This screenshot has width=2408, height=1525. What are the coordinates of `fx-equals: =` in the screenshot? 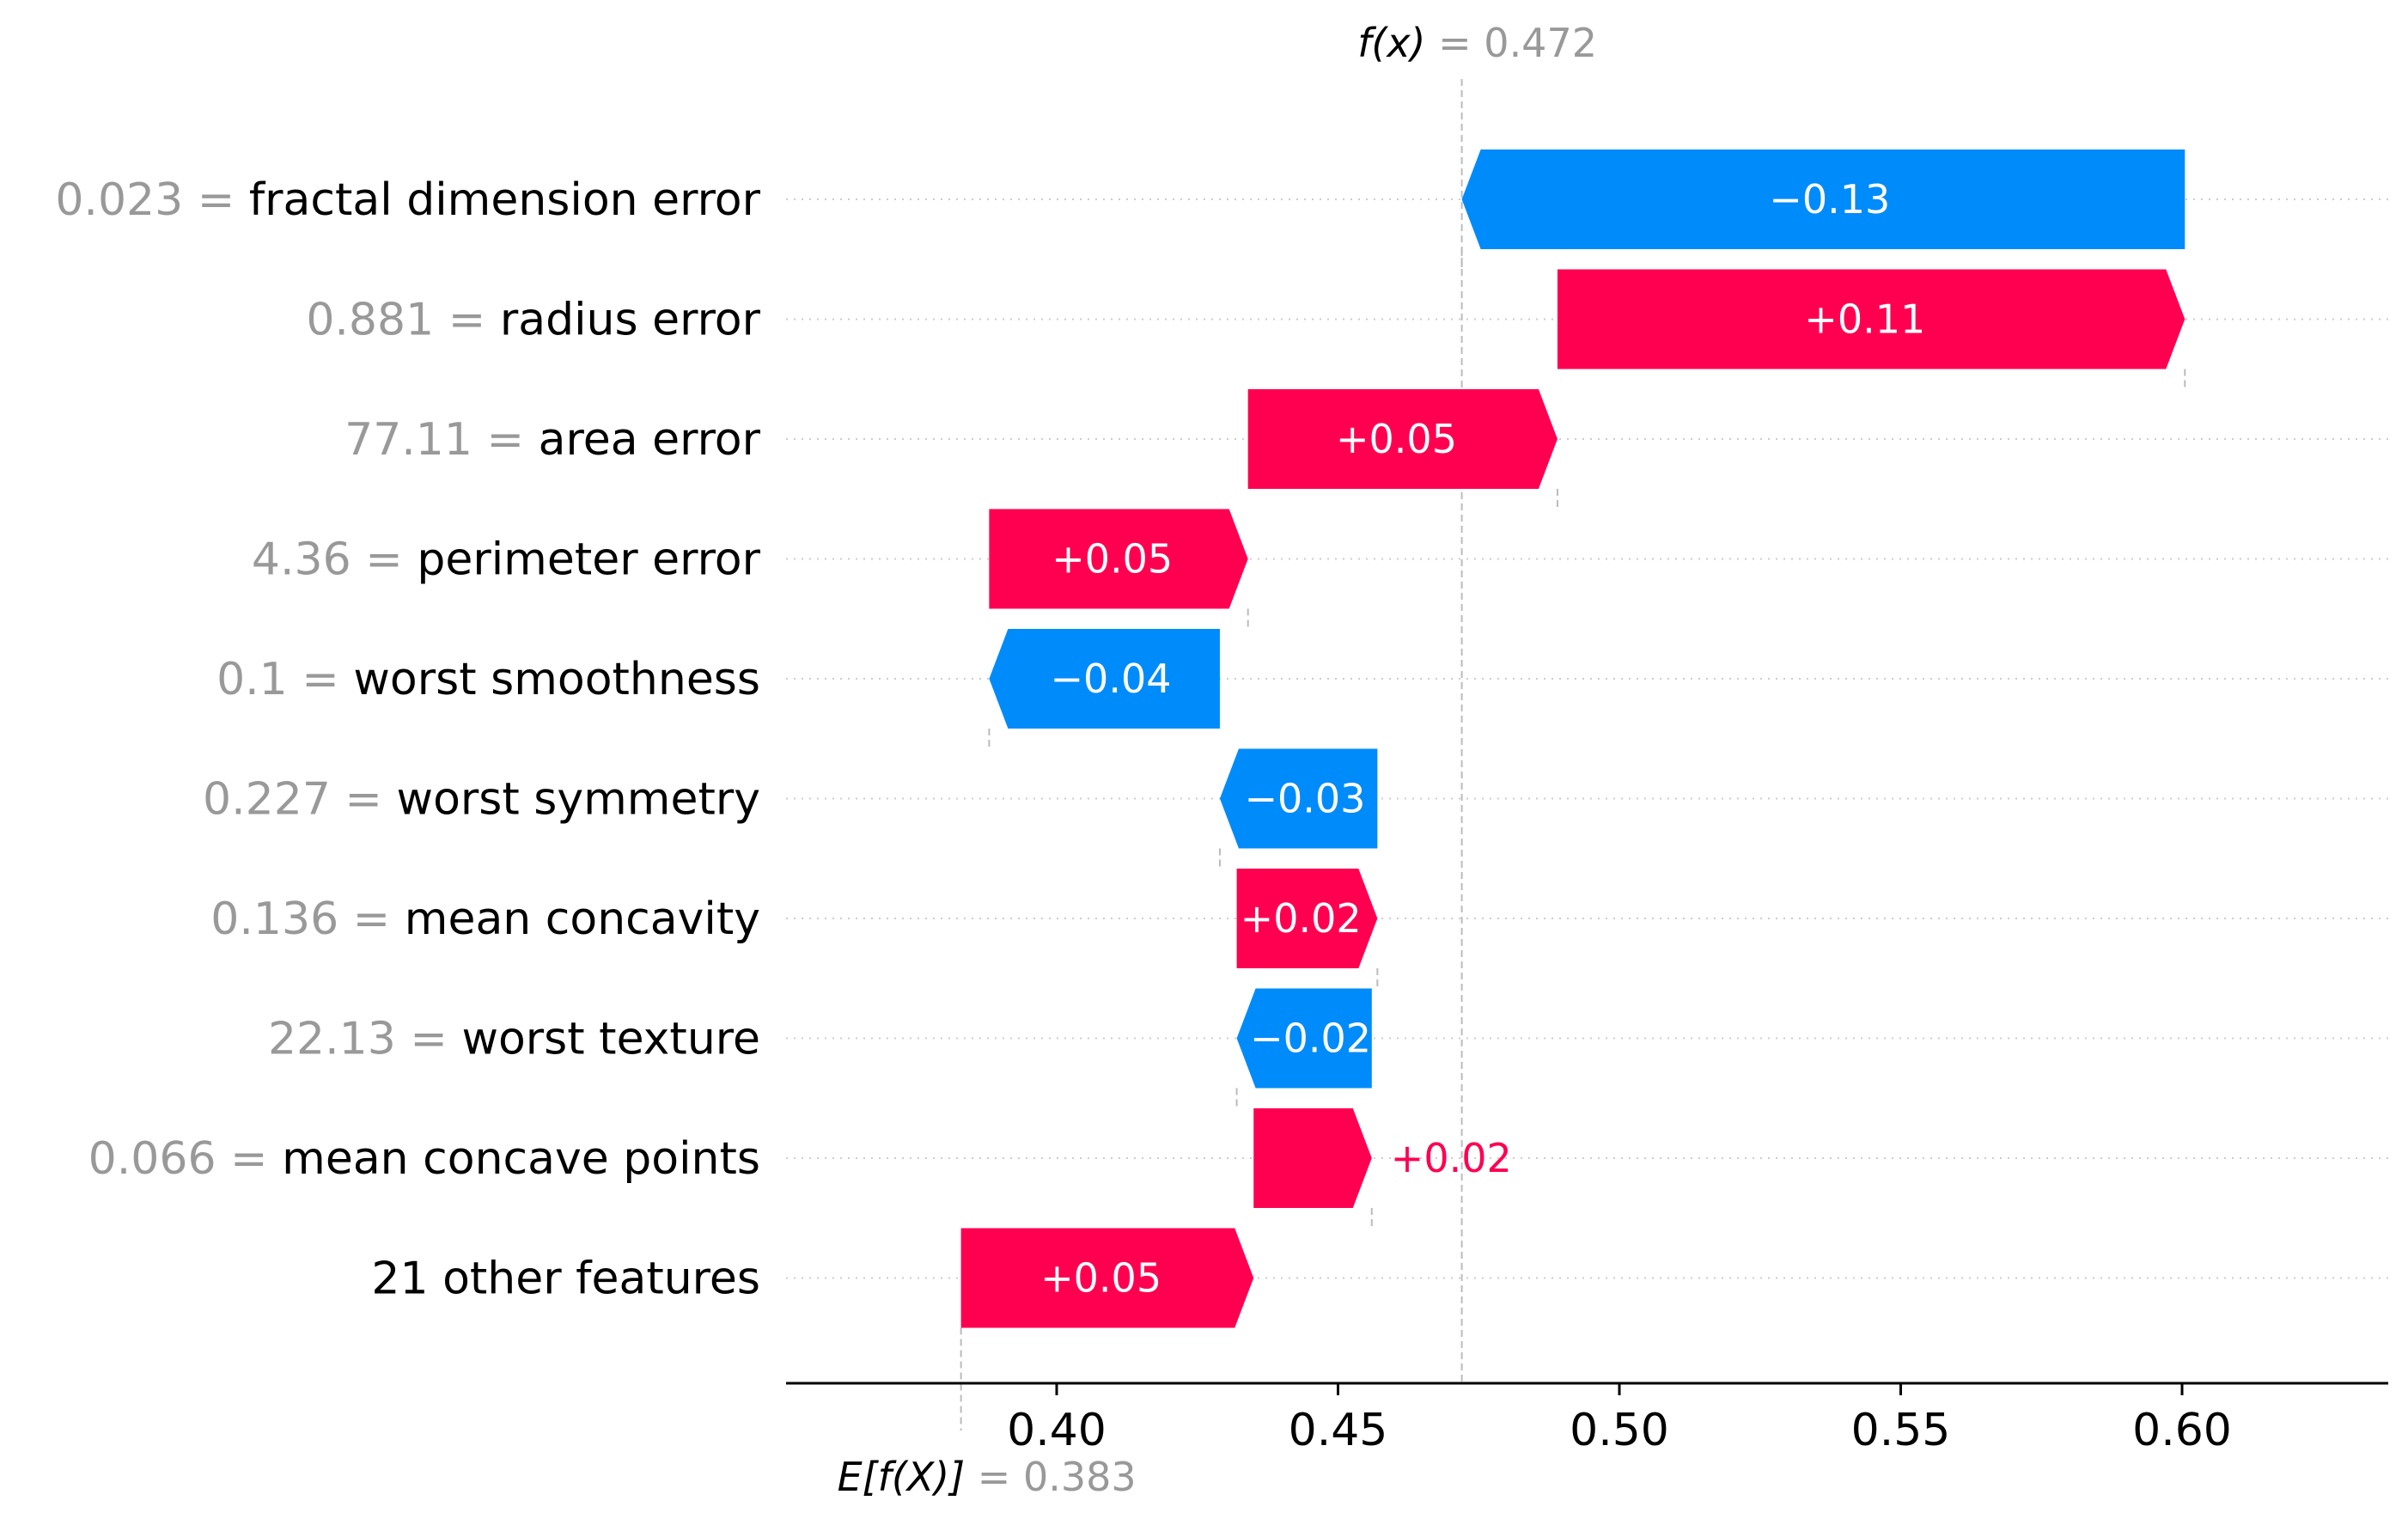 It's located at (1455, 43).